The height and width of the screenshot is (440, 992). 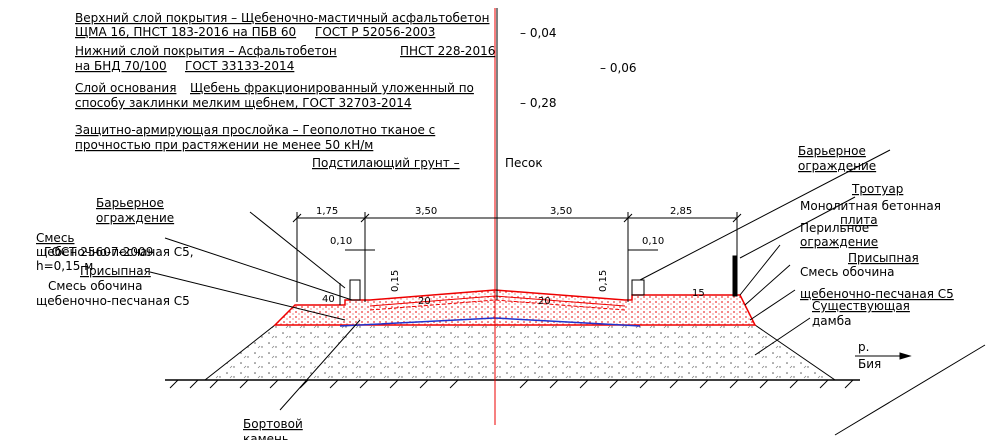 I want to click on slope: 40, so click(x=328, y=299).